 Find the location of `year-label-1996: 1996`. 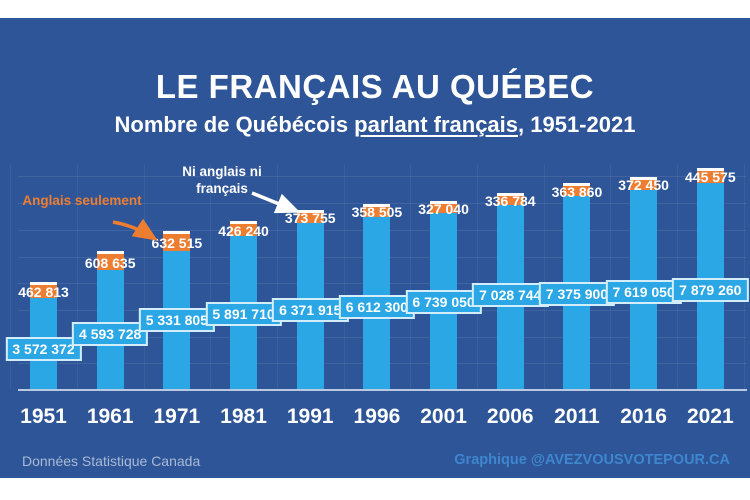

year-label-1996: 1996 is located at coordinates (377, 416).